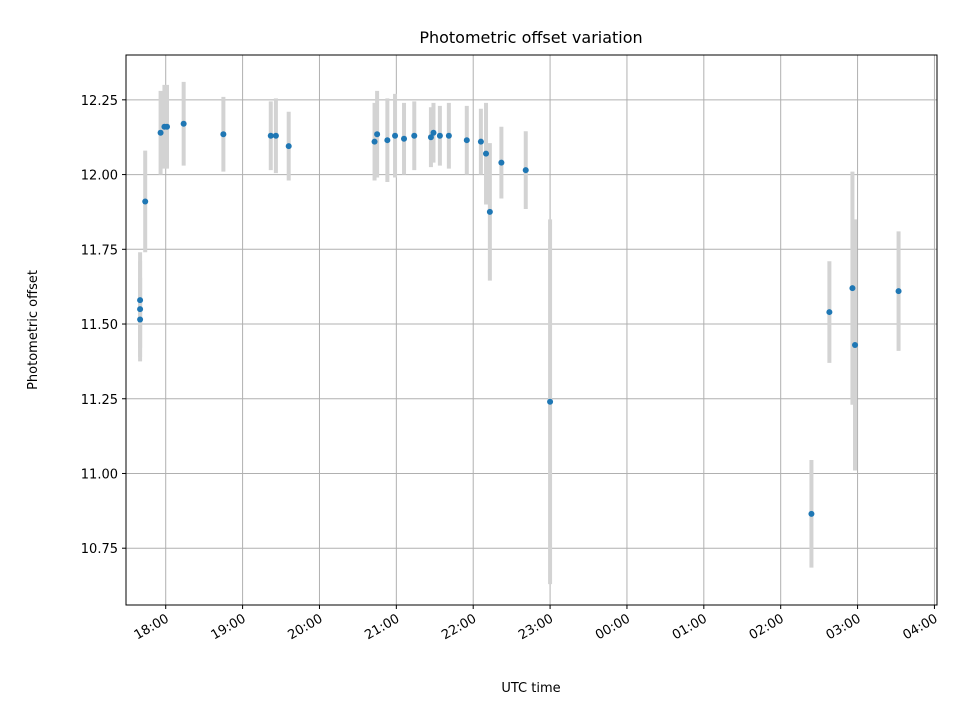  What do you see at coordinates (99, 549) in the screenshot?
I see `y-tick-label: 10.75` at bounding box center [99, 549].